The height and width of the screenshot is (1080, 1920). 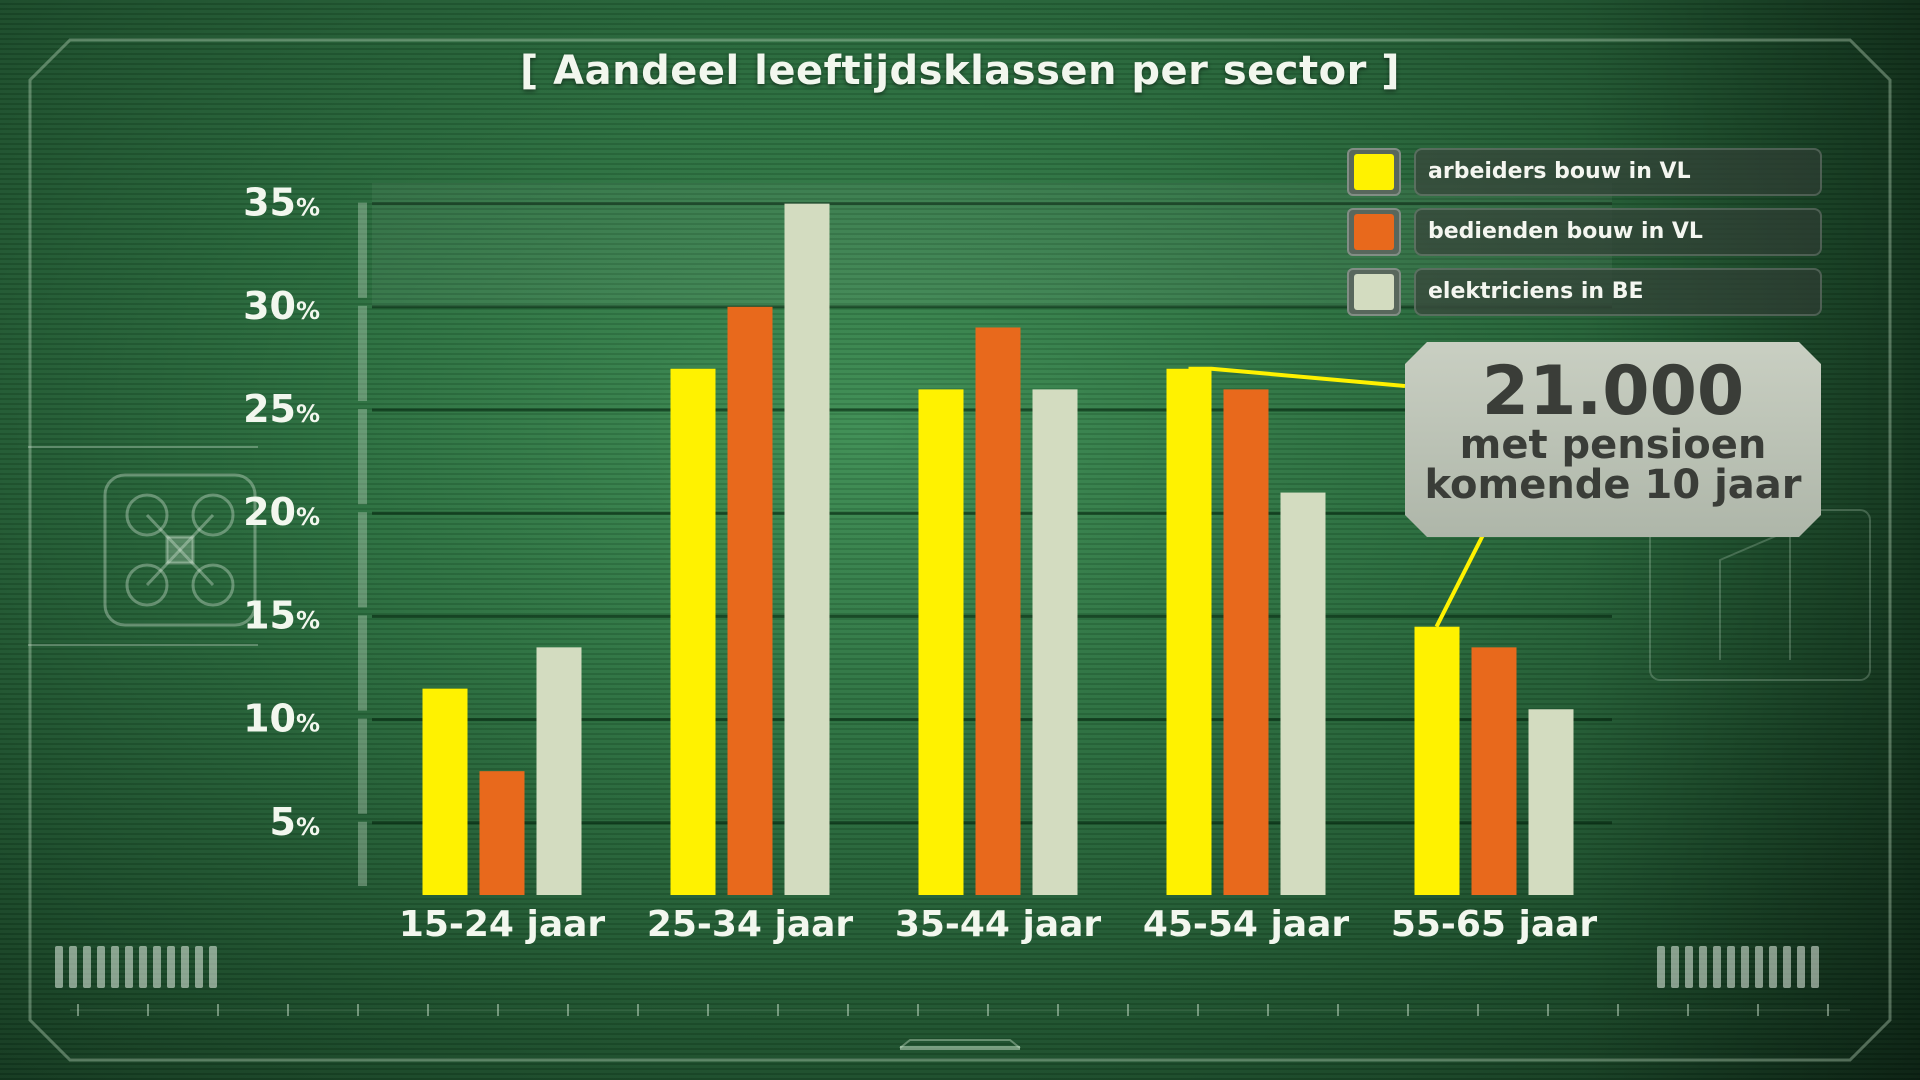 I want to click on y-tick-number: 20, so click(x=269, y=512).